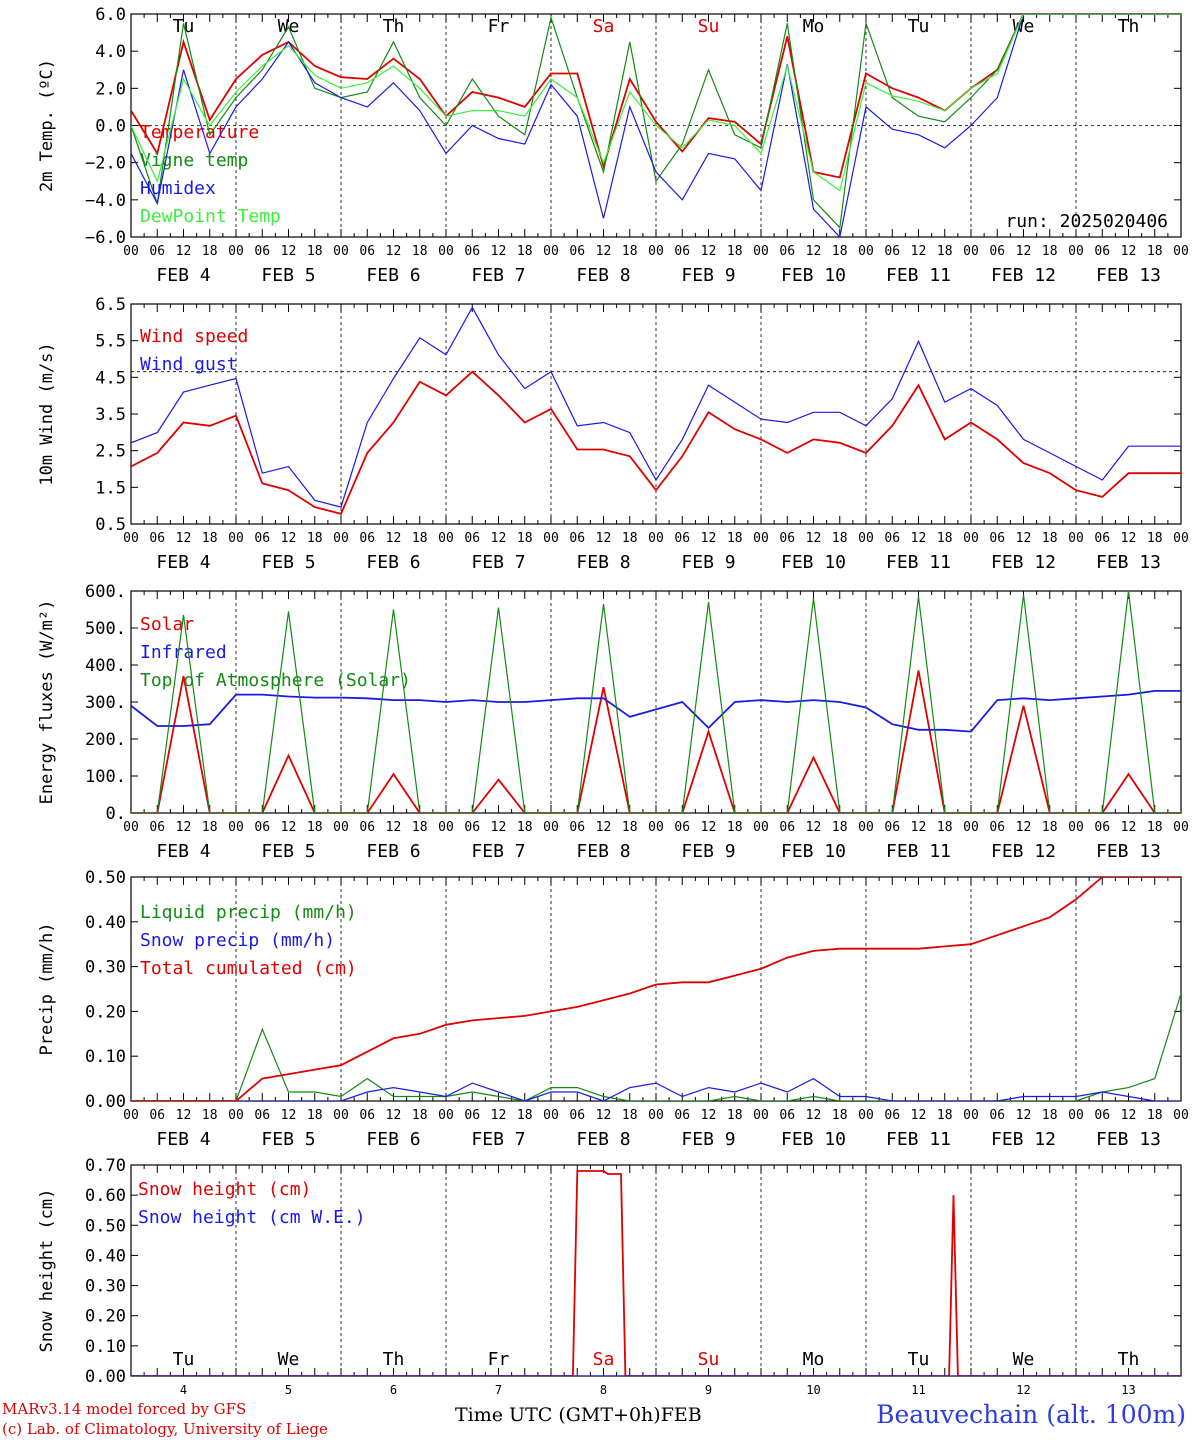 The width and height of the screenshot is (1194, 1440). Describe the element at coordinates (656, 103) in the screenshot. I see `series-line-dewpoint-temp` at that location.